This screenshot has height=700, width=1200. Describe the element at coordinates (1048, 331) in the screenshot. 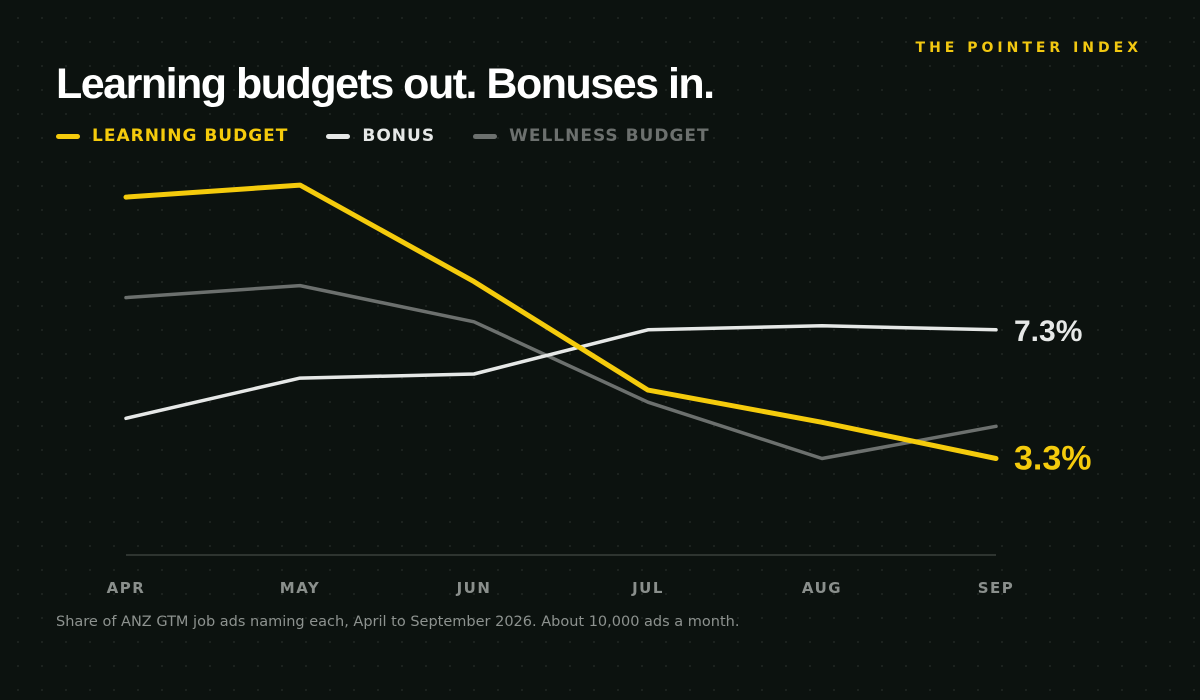

I see `end-label-bonus: 7.3%` at that location.